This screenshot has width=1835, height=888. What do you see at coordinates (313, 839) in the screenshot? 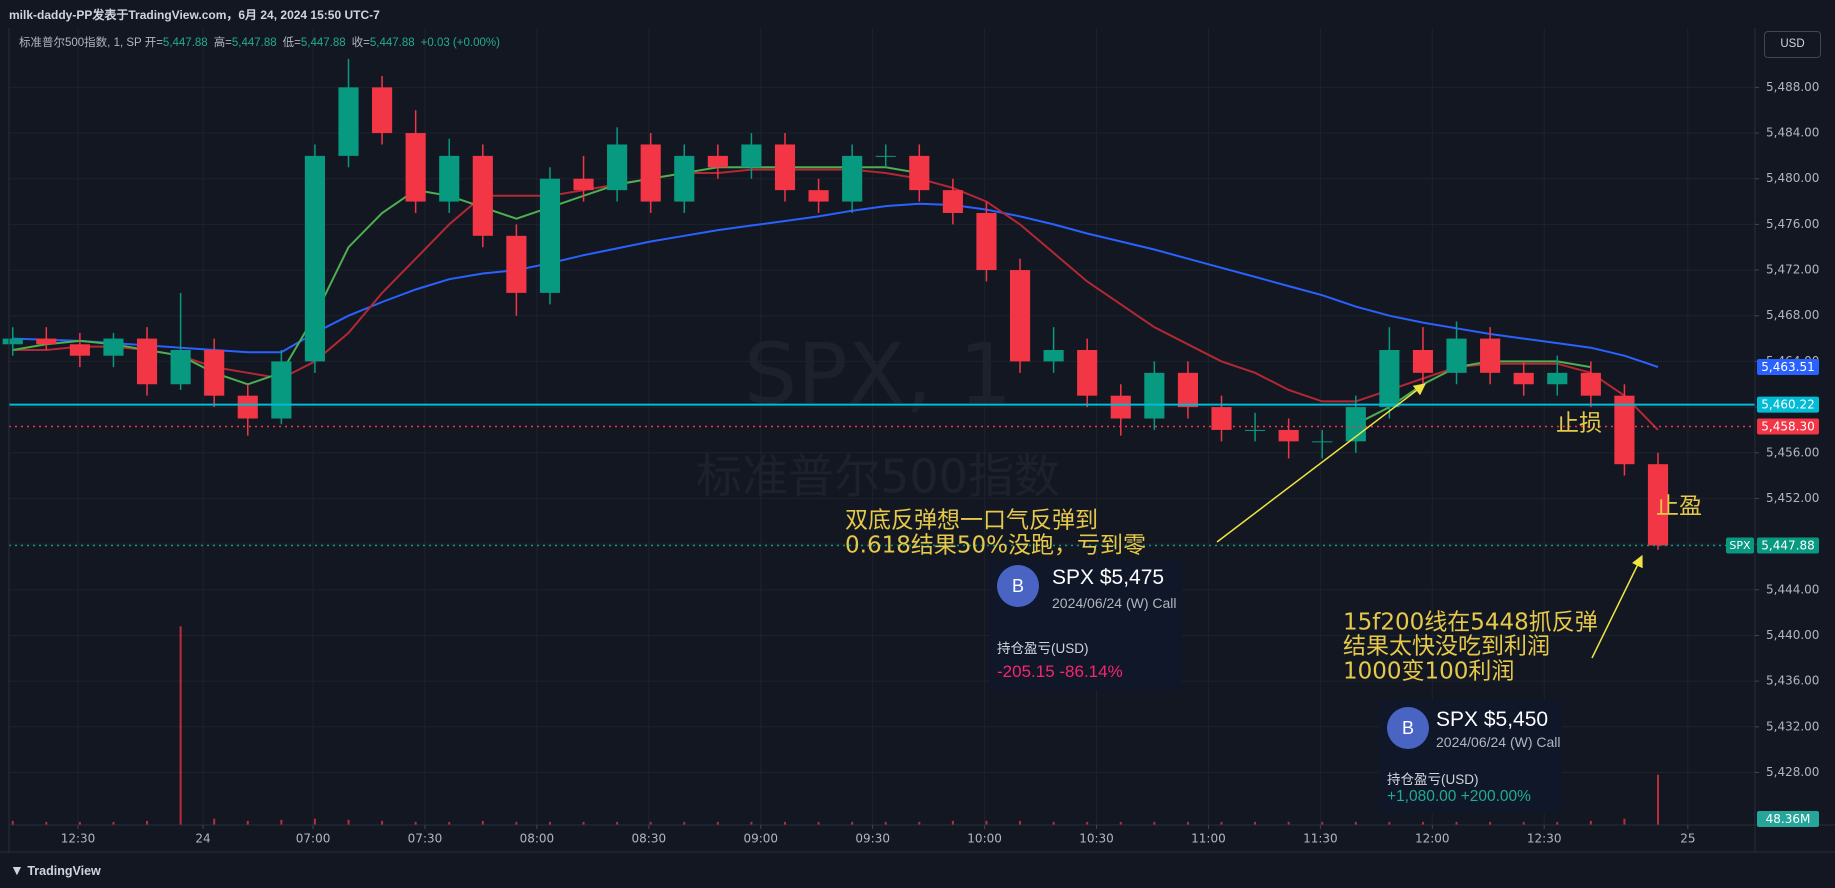
I see `x-tick-label: 07:00` at bounding box center [313, 839].